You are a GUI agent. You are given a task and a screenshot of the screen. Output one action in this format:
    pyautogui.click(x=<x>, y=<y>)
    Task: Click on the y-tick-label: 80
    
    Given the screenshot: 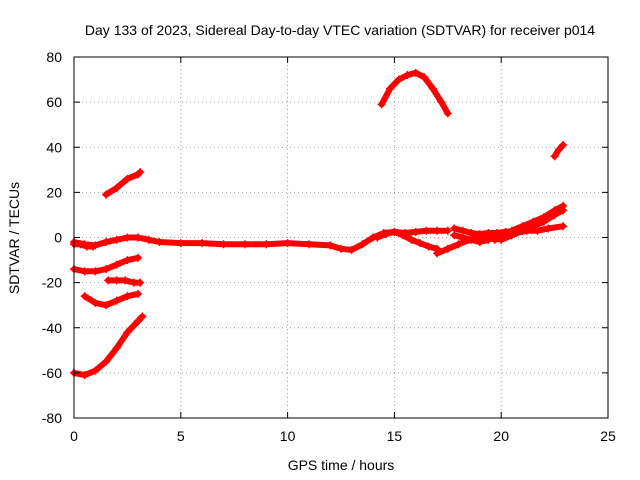 What is the action you would take?
    pyautogui.click(x=54, y=57)
    